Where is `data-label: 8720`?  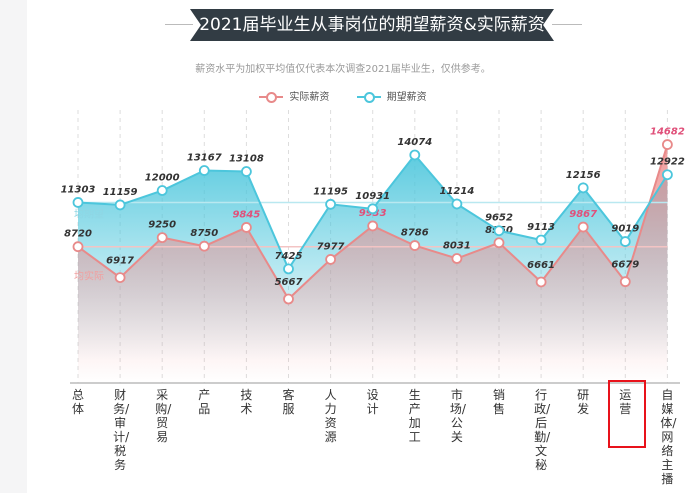 data-label: 8720 is located at coordinates (78, 234).